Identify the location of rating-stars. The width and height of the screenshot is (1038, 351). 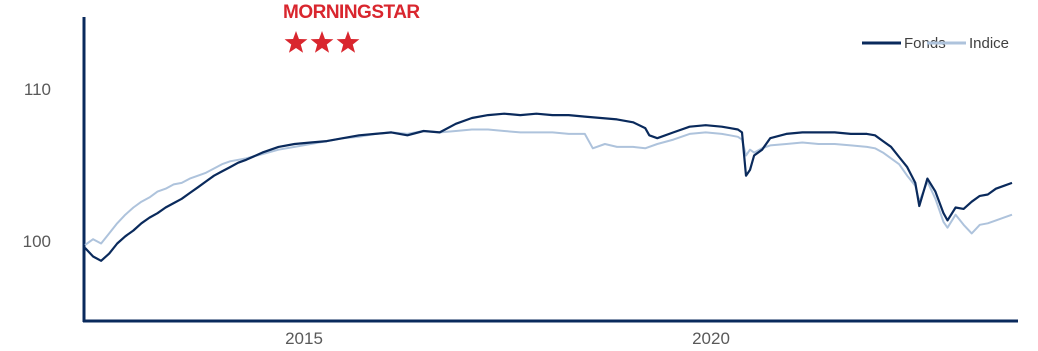
(322, 42).